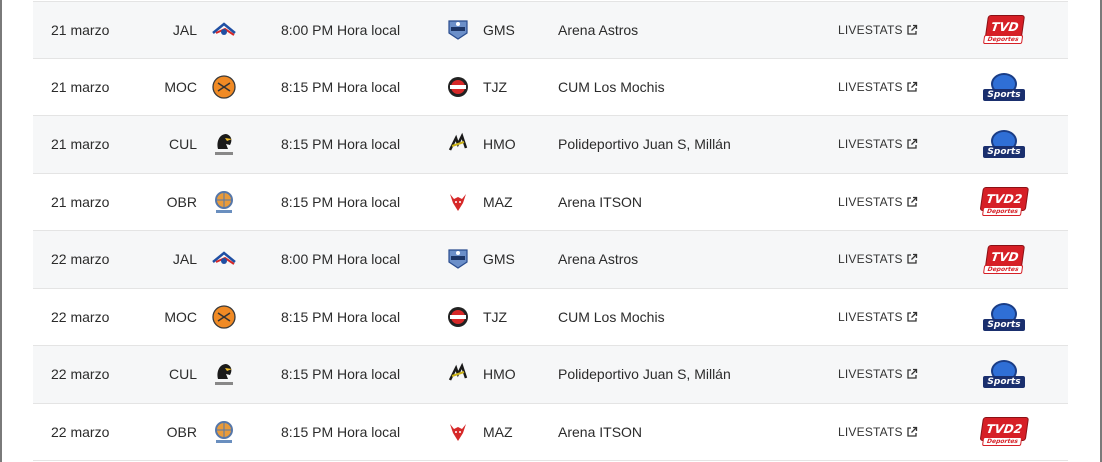  What do you see at coordinates (499, 259) in the screenshot?
I see `away-team-abbr: GMS` at bounding box center [499, 259].